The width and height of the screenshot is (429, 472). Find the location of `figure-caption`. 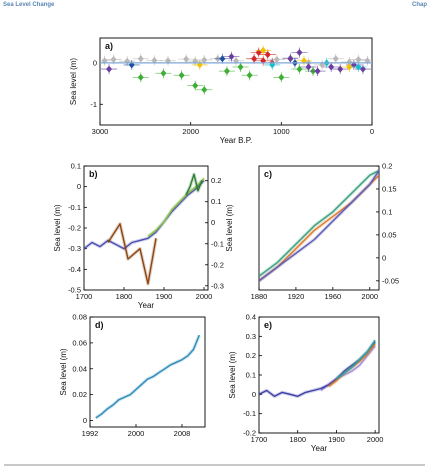

figure-caption is located at coordinates (214, 465).